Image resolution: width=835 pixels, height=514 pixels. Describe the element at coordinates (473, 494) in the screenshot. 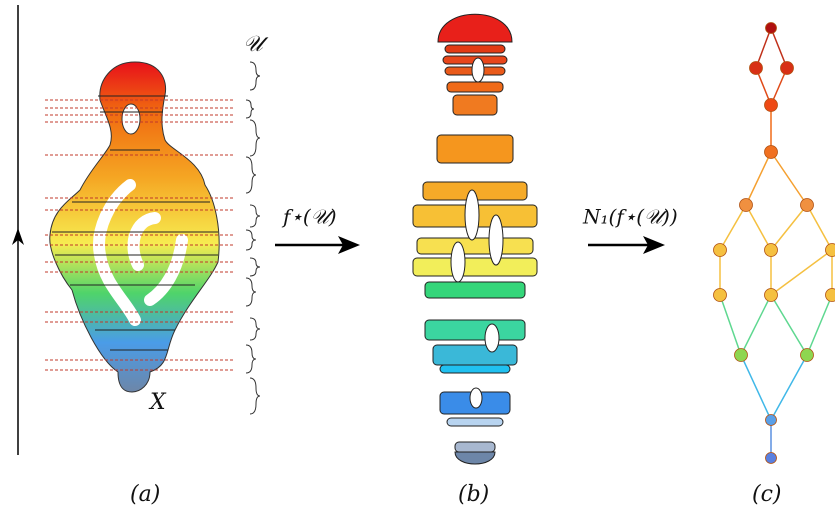

I see `caption: (b)` at that location.